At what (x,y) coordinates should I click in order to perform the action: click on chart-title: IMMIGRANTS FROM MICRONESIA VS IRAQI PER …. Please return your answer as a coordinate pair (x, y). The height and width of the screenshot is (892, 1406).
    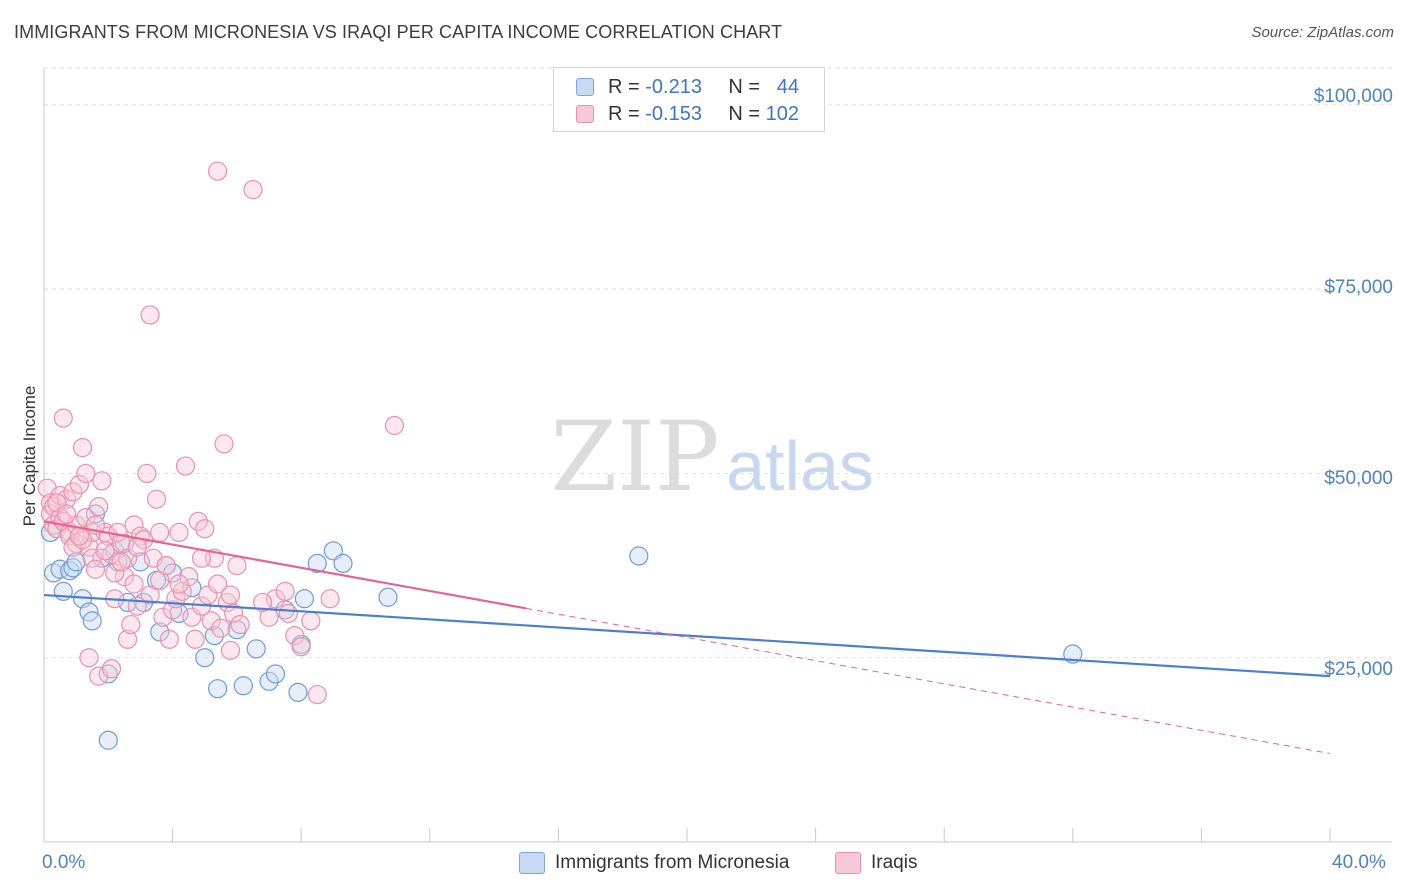
    Looking at the image, I should click on (398, 32).